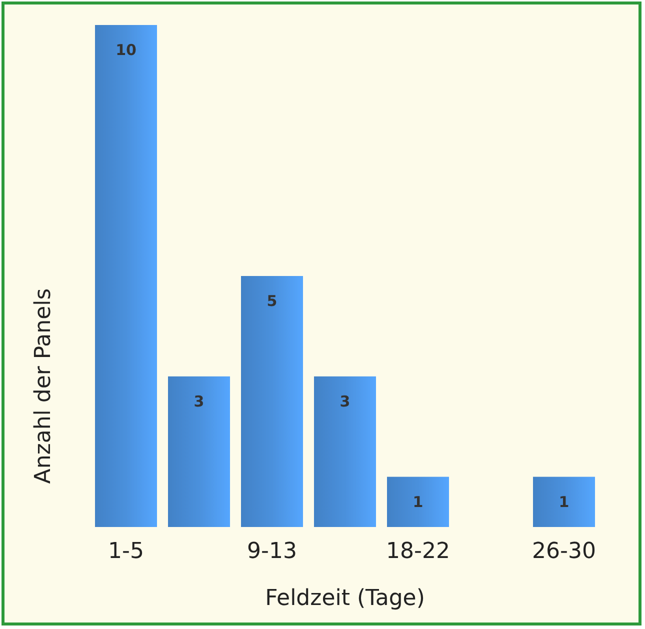 This screenshot has height=629, width=645. I want to click on x-tick-label: 26-30, so click(564, 551).